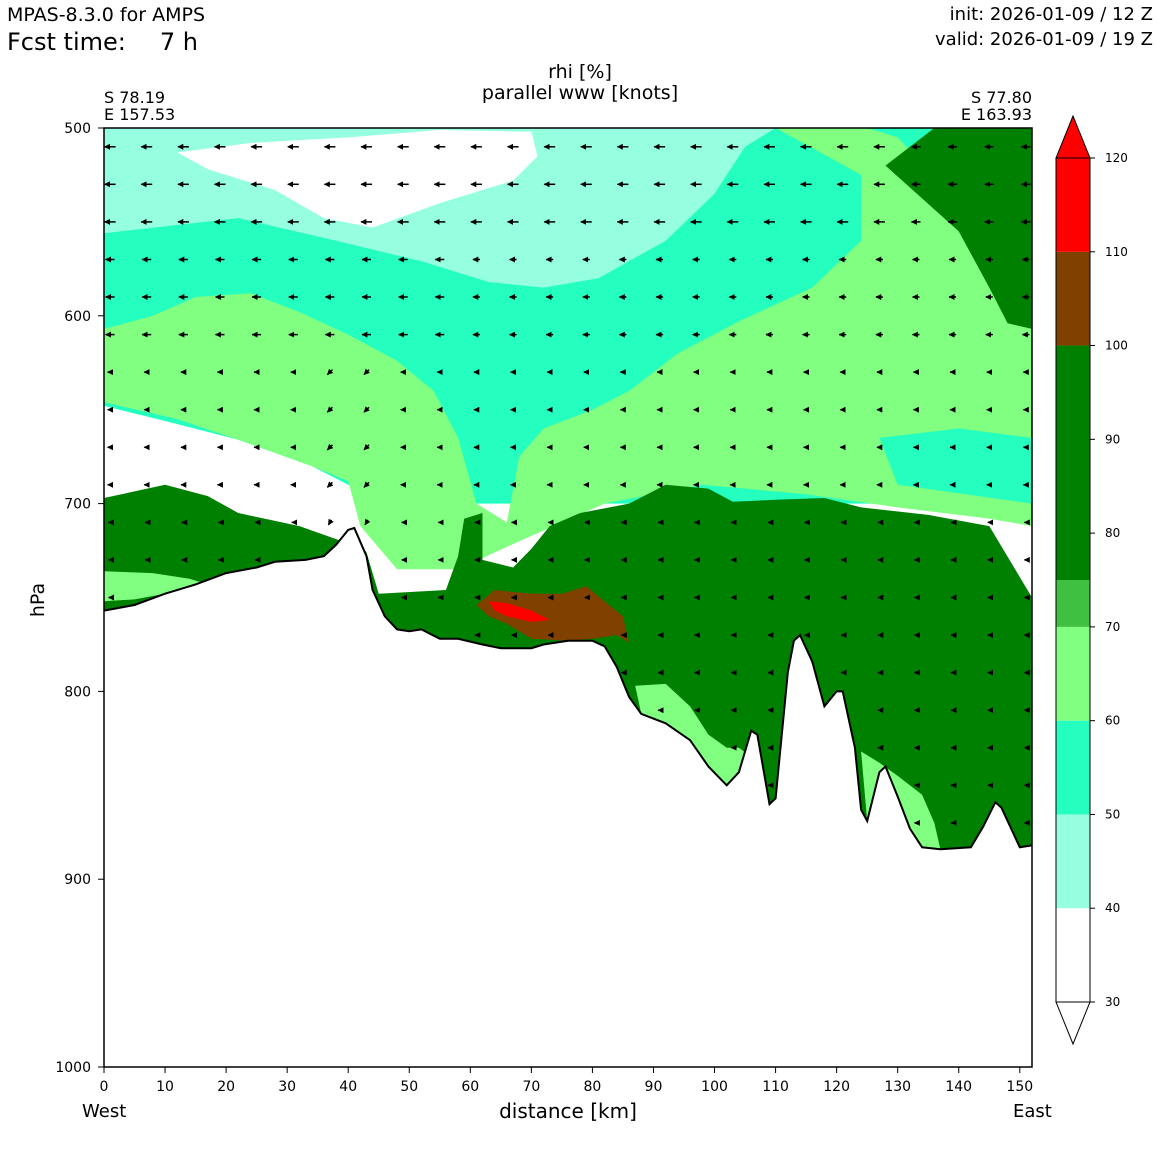 This screenshot has width=1160, height=1160. Describe the element at coordinates (1044, 39) in the screenshot. I see `valid-time: valid: 2026-01-09 / 19 Z` at that location.